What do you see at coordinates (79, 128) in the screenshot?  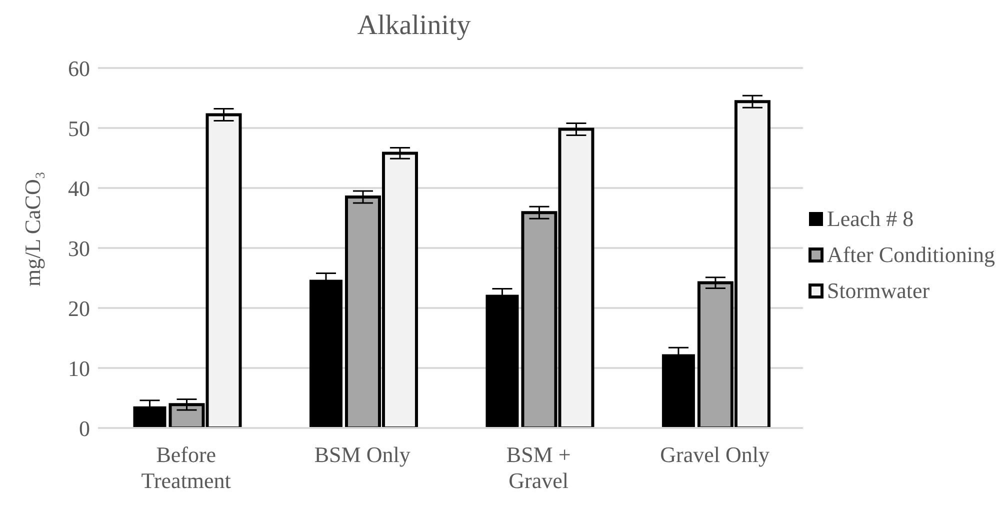 I see `y-tick-label: 50` at bounding box center [79, 128].